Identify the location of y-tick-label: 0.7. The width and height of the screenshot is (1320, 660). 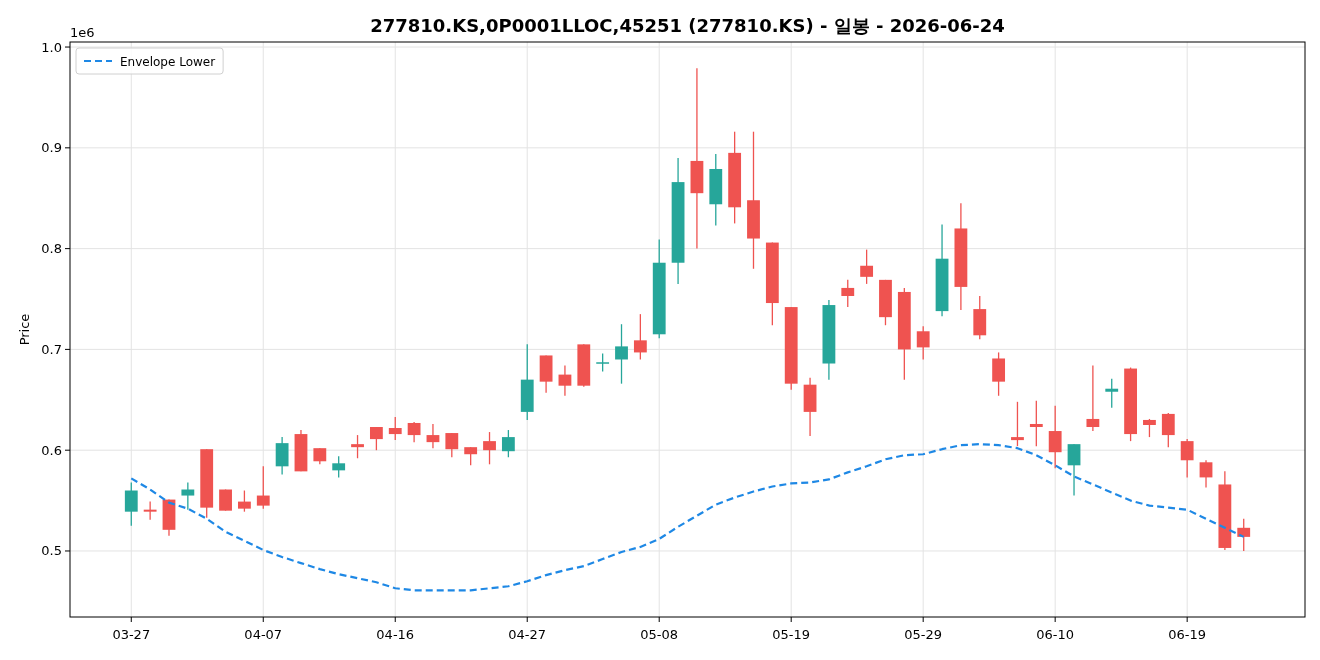
(51, 349).